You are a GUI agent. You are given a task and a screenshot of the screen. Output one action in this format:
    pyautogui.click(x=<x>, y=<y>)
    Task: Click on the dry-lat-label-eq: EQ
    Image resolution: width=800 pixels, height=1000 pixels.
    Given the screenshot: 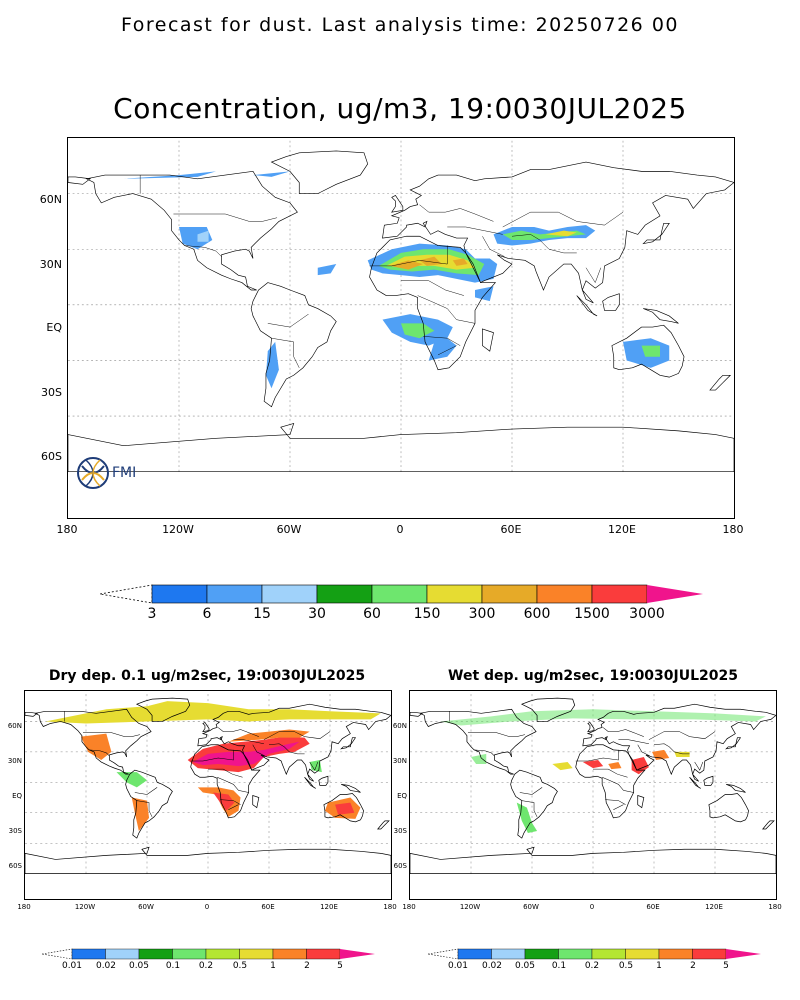 What is the action you would take?
    pyautogui.click(x=17, y=796)
    